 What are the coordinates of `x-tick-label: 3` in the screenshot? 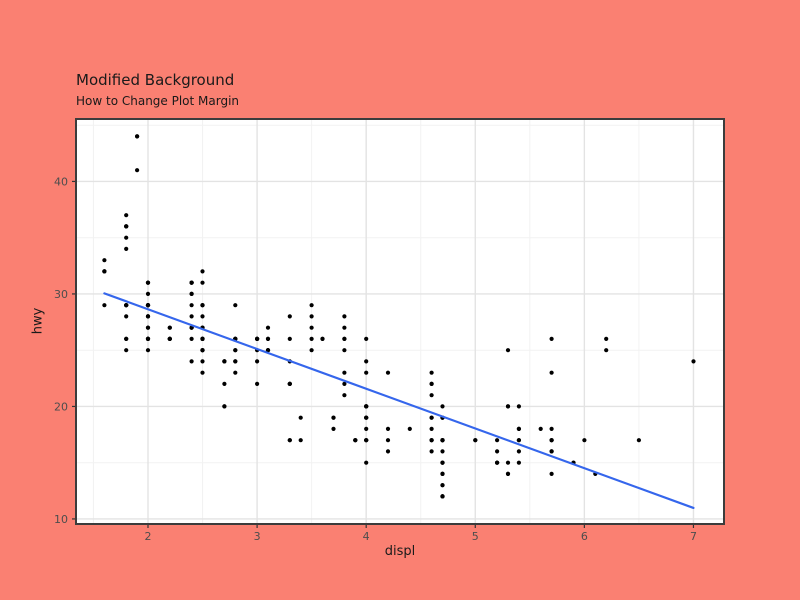 It's located at (257, 536).